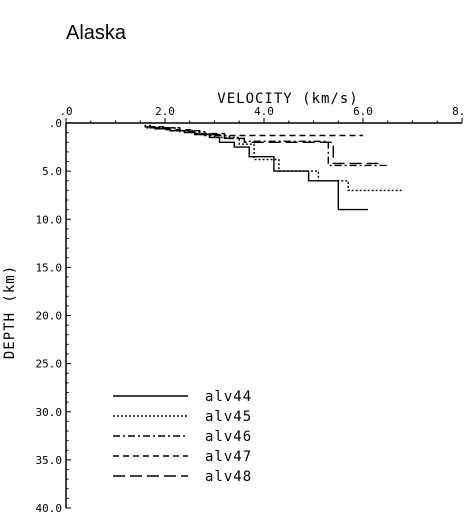 This screenshot has width=465, height=512. Describe the element at coordinates (49, 460) in the screenshot. I see `y-tick-label: 35.0` at that location.